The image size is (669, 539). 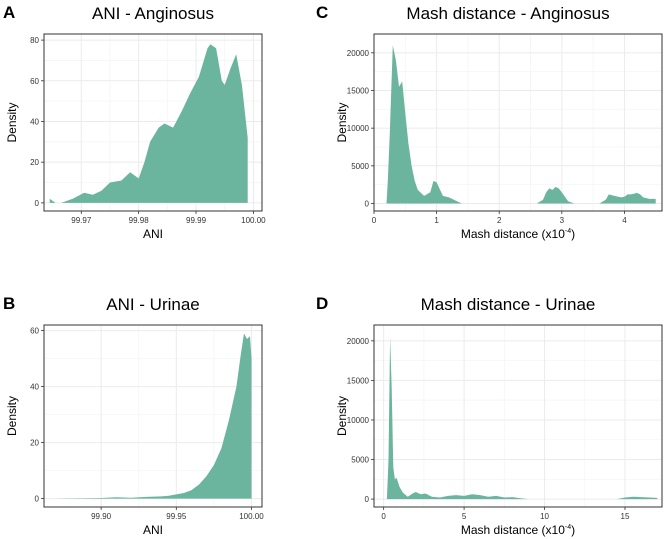 What do you see at coordinates (322, 303) in the screenshot?
I see `panel-letter: D` at bounding box center [322, 303].